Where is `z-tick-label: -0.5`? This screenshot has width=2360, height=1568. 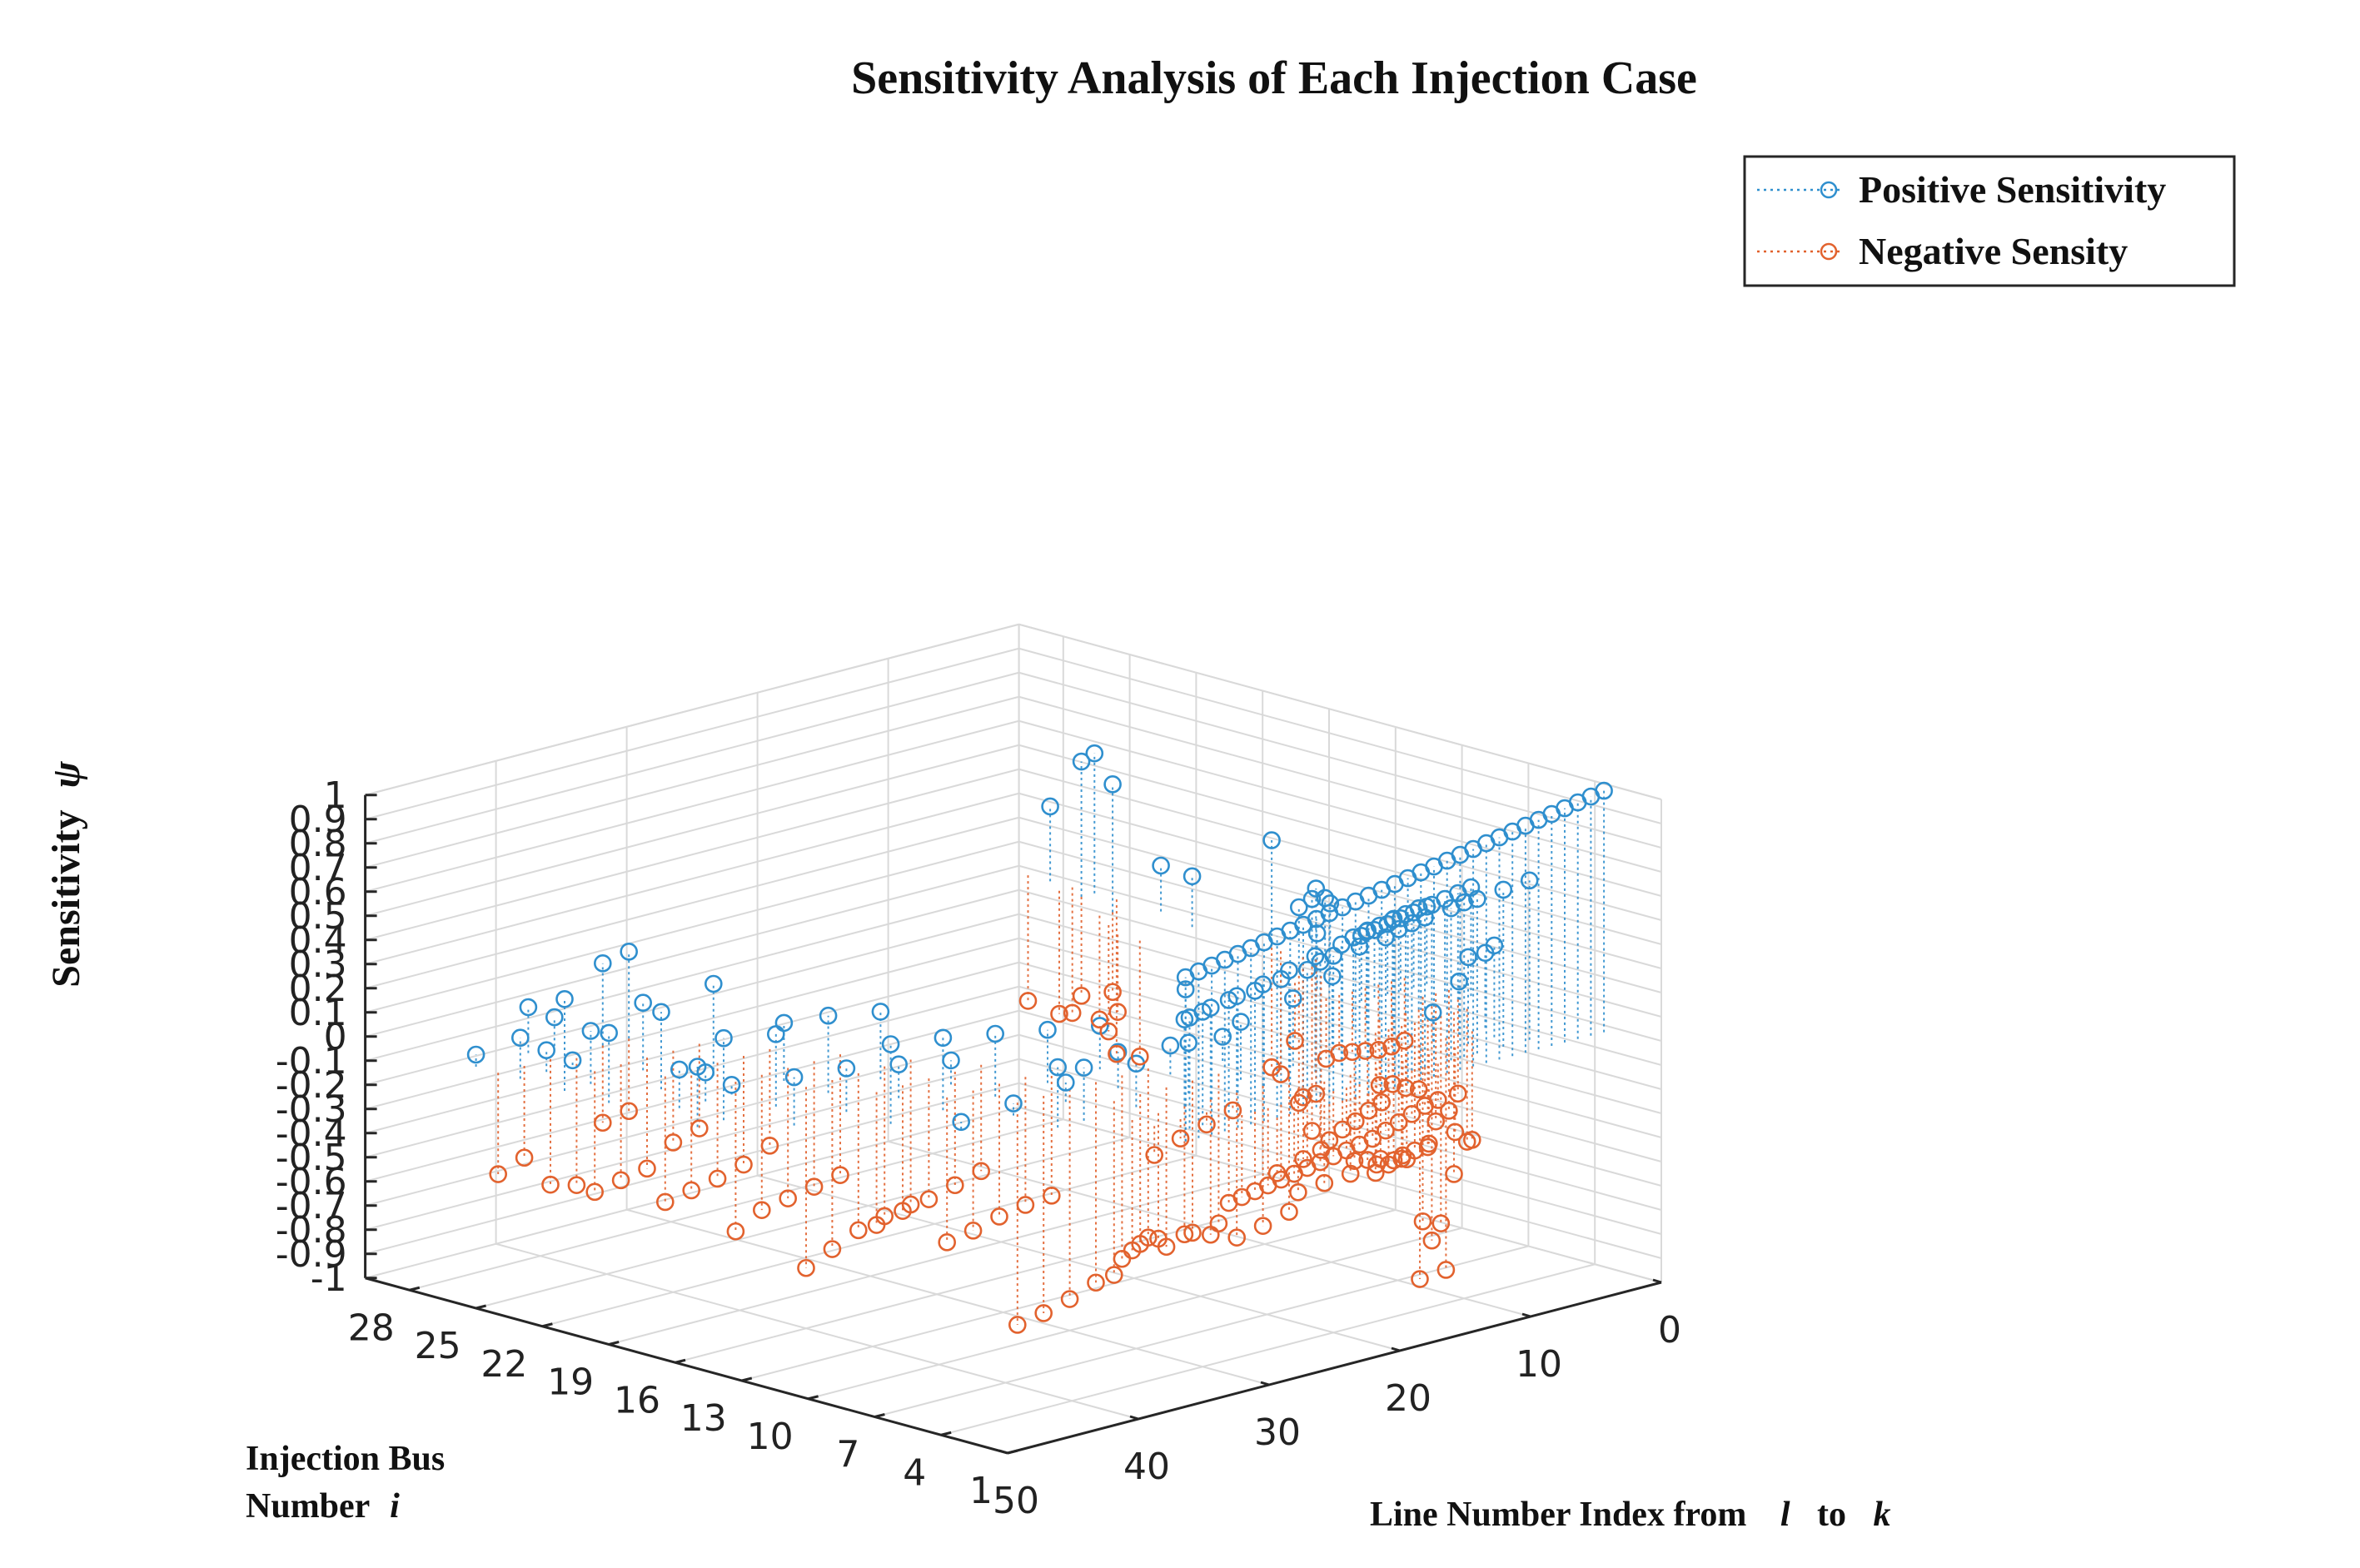 z-tick-label: -0.5 is located at coordinates (311, 1158).